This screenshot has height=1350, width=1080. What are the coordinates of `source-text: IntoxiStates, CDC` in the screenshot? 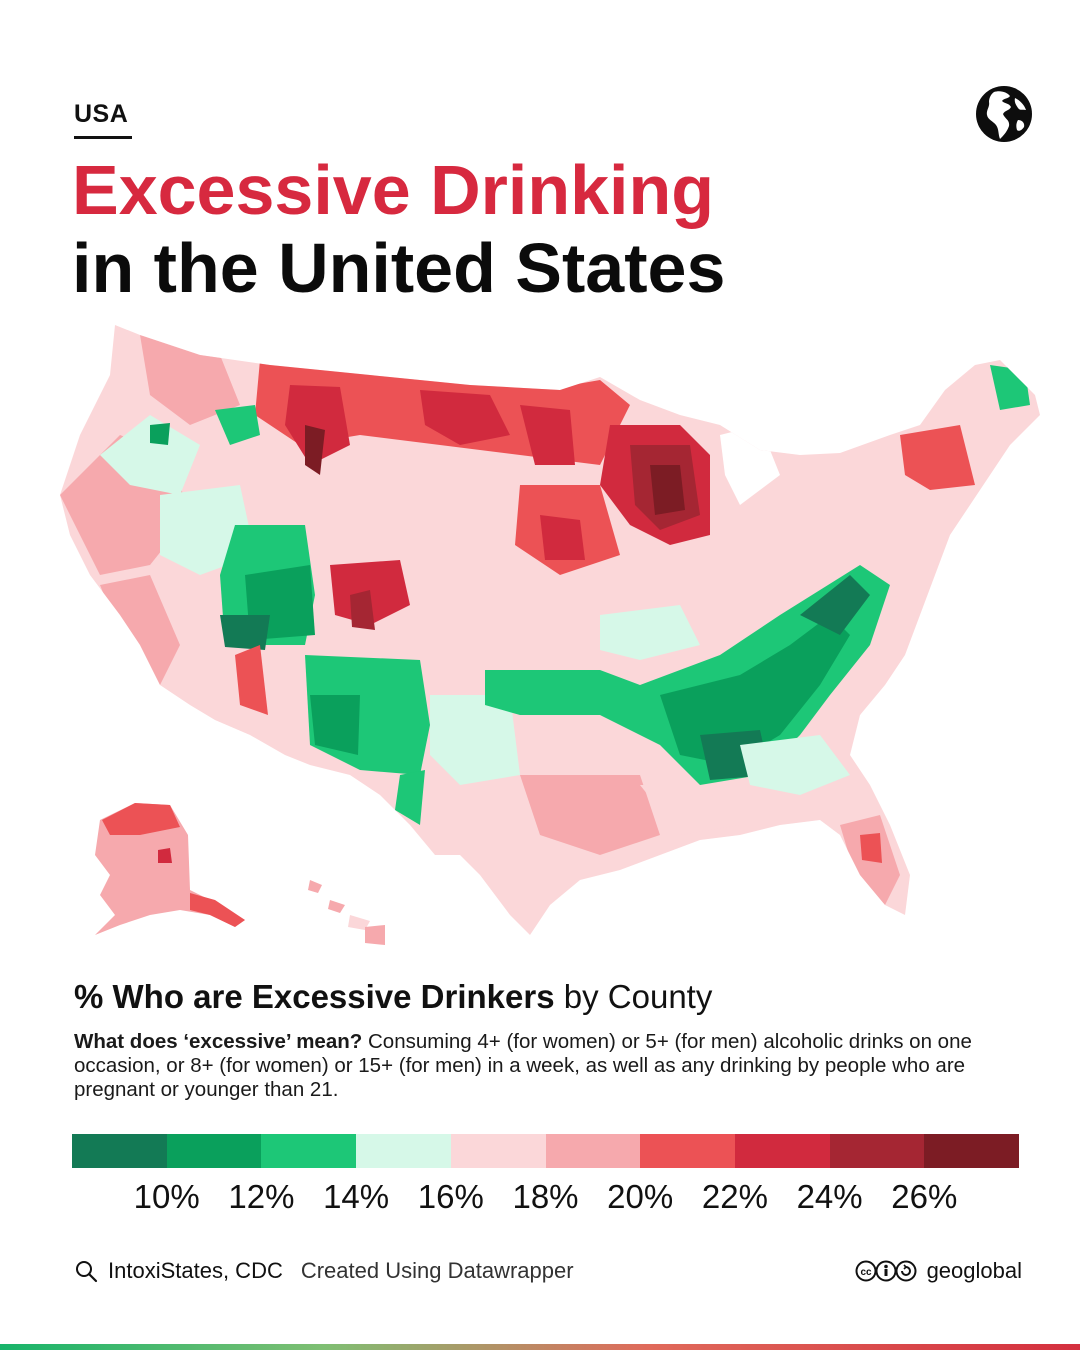 It's located at (195, 1270).